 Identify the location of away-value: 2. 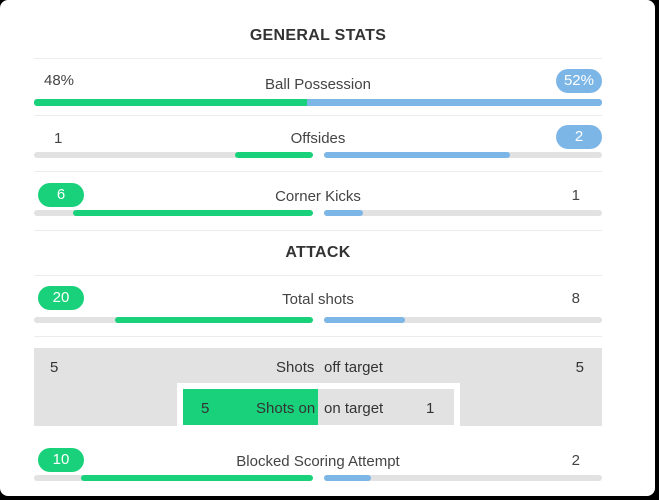
(575, 460).